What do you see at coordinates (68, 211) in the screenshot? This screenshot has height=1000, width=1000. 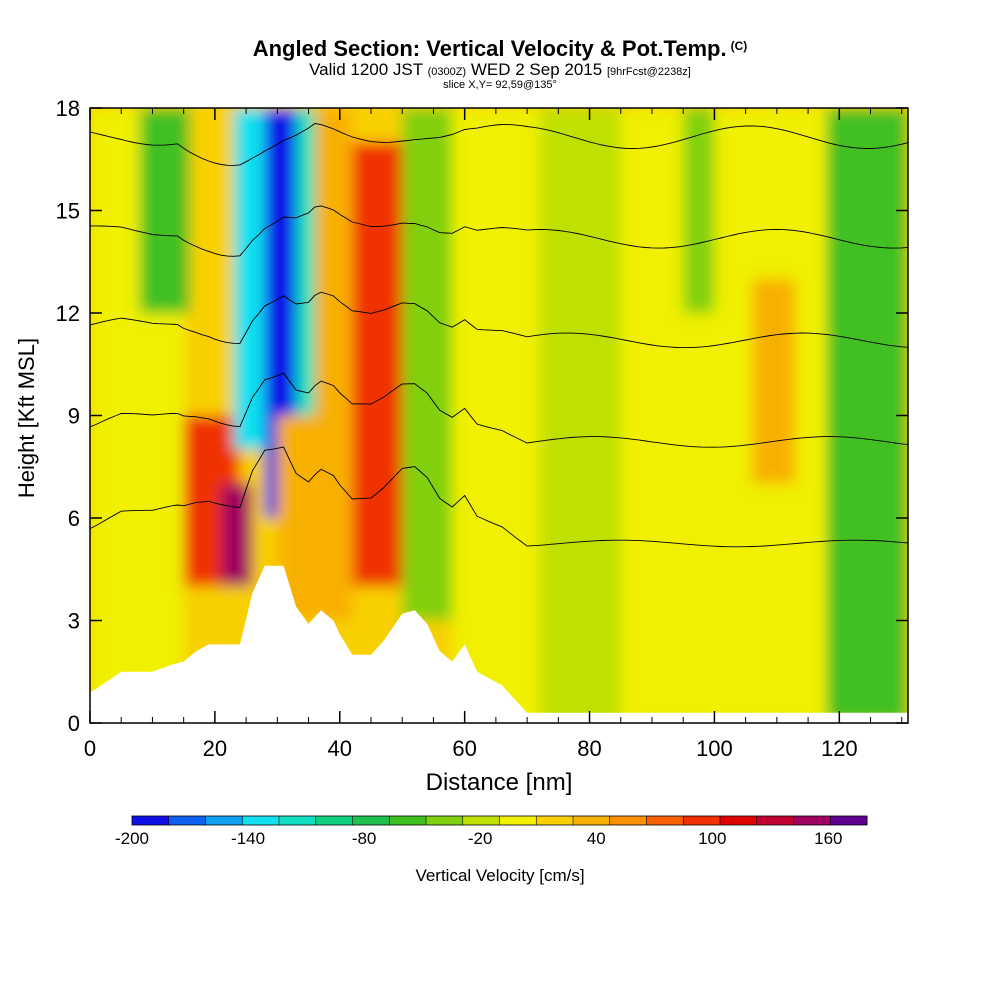 I see `y-tick-label: 15` at bounding box center [68, 211].